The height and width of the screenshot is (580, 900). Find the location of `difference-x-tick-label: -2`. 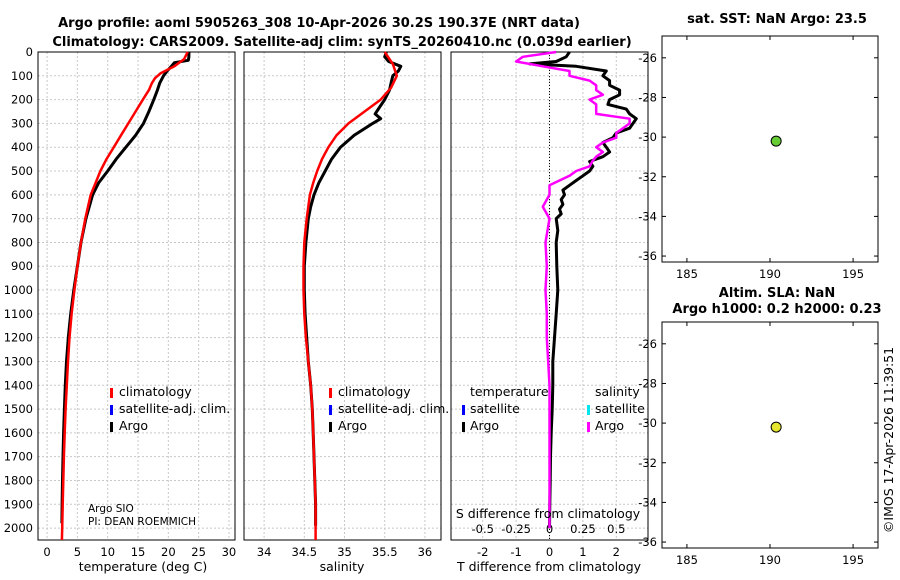

difference-x-tick-label: -2 is located at coordinates (482, 552).